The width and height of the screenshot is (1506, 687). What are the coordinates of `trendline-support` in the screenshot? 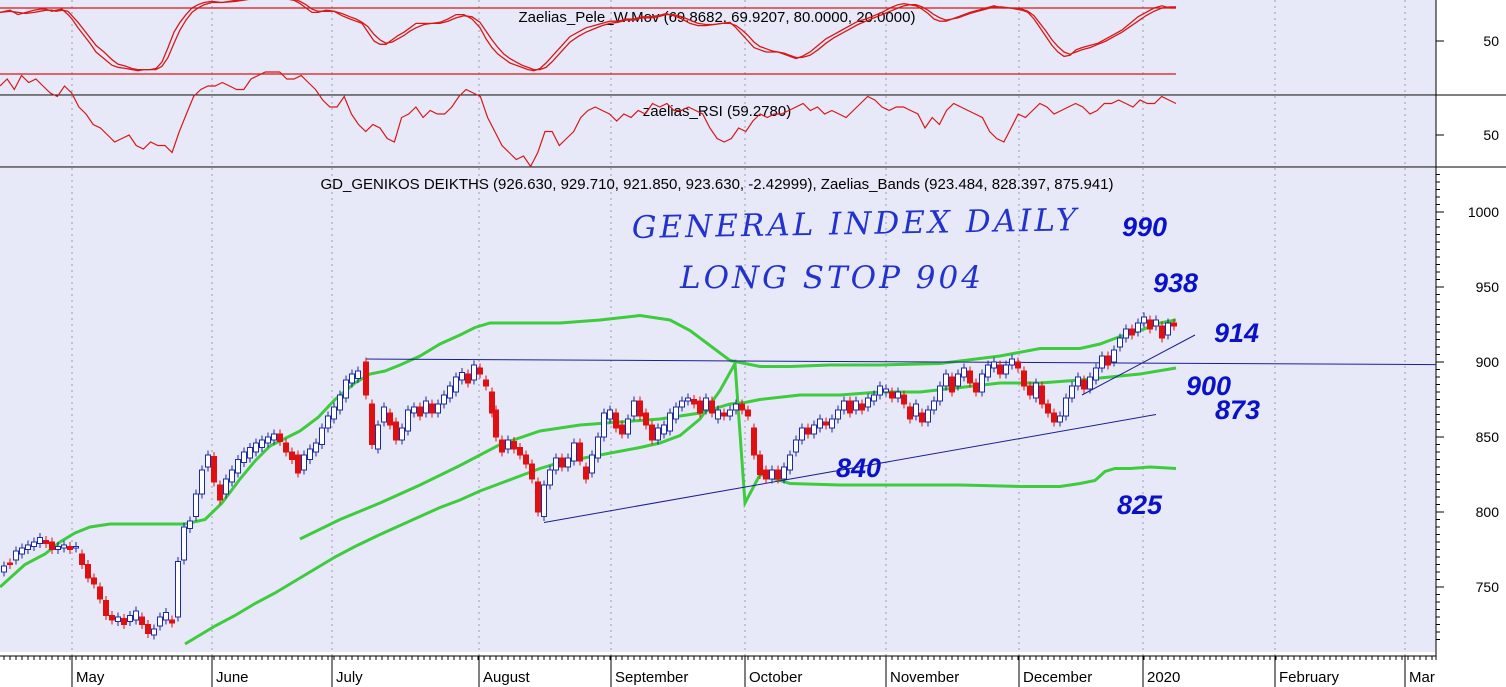 It's located at (850, 468).